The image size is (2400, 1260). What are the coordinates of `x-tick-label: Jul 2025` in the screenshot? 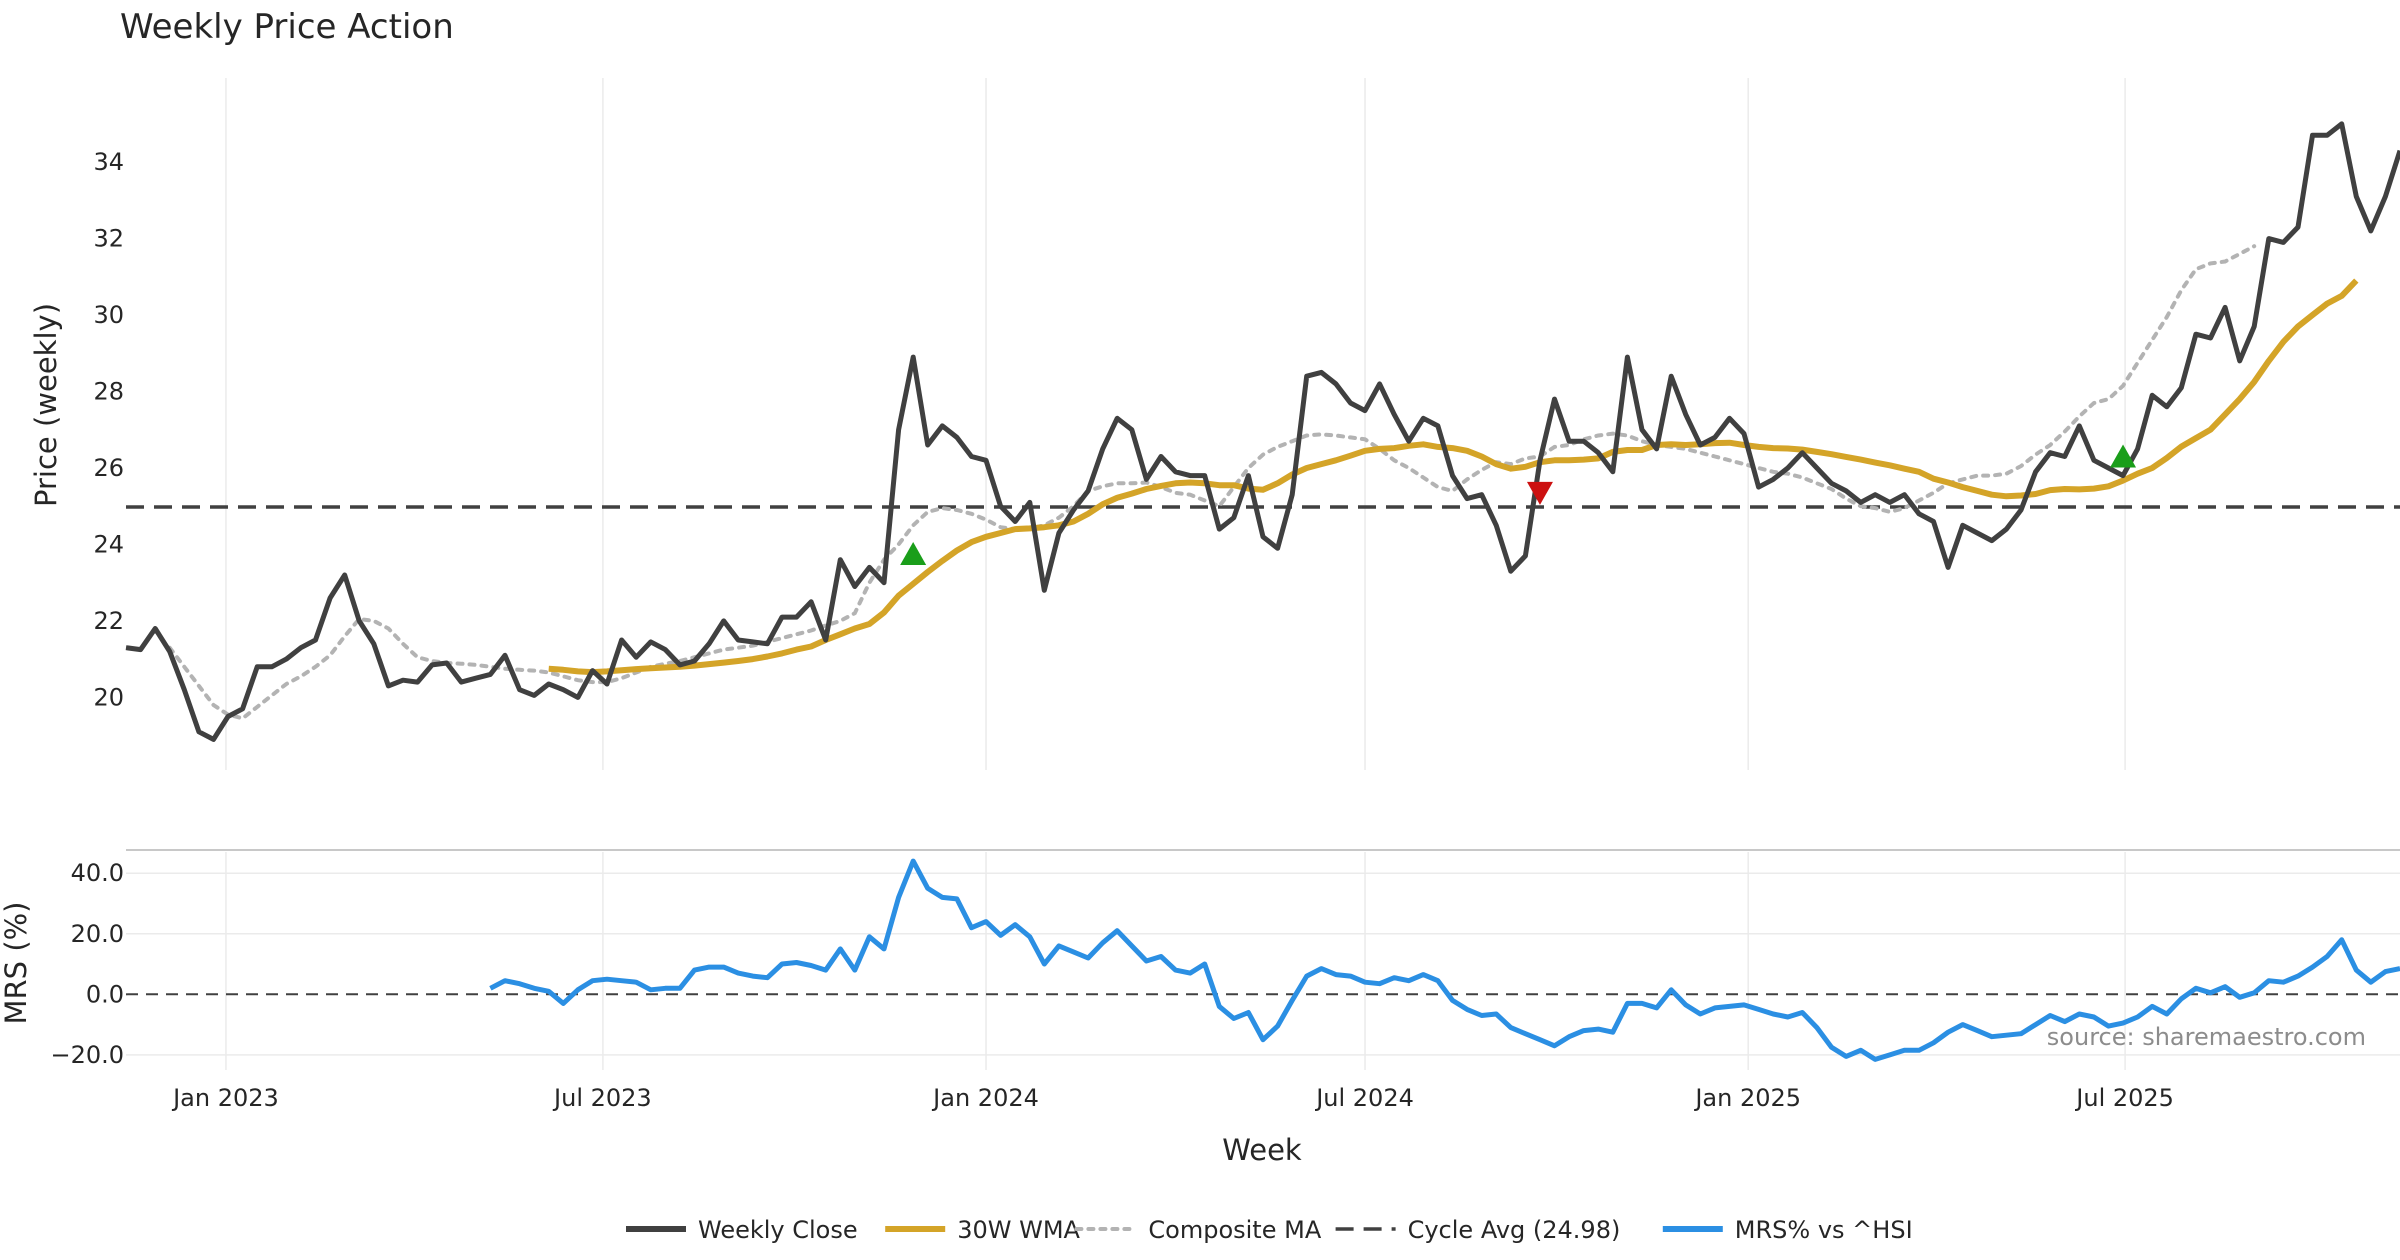 It's located at (2124, 1098).